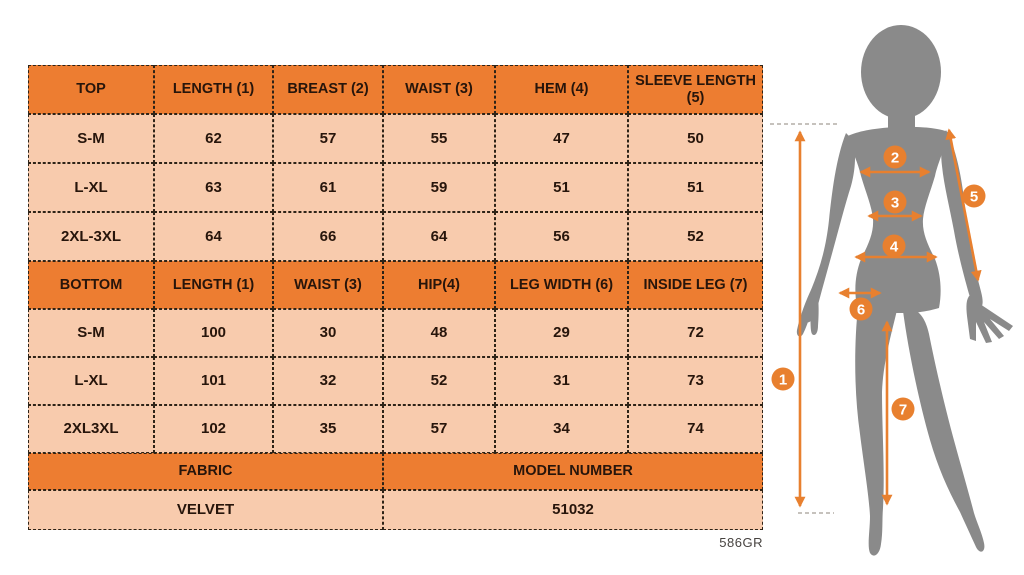 This screenshot has height=575, width=1024. Describe the element at coordinates (91, 236) in the screenshot. I see `size-label-cell: 2XL-3XL` at that location.